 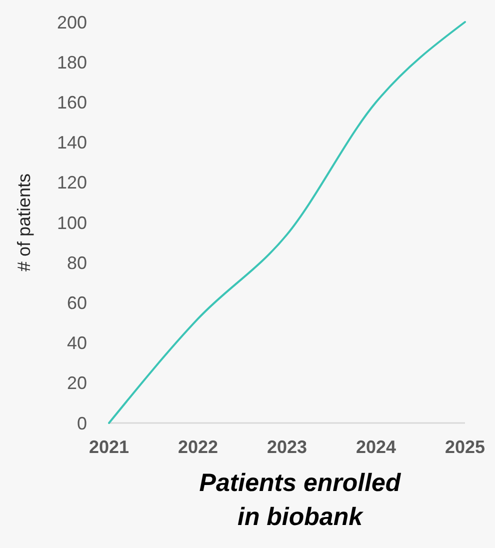 What do you see at coordinates (81, 423) in the screenshot?
I see `y-tick-label: 0` at bounding box center [81, 423].